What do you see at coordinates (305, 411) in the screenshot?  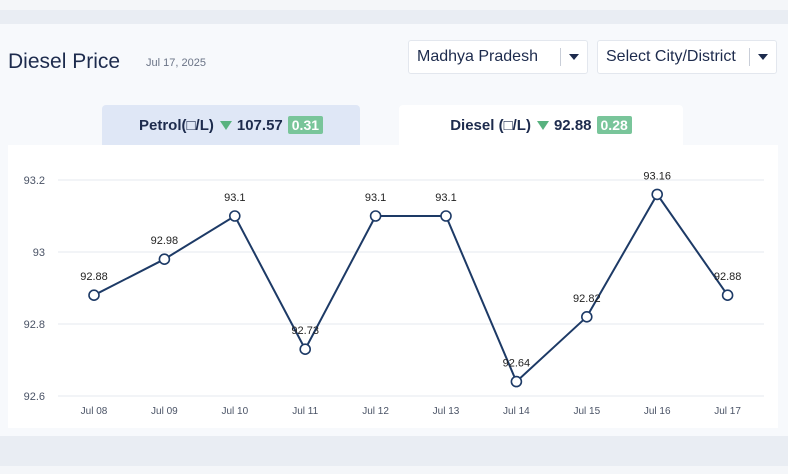 I see `x-tick-label: Jul 11` at bounding box center [305, 411].